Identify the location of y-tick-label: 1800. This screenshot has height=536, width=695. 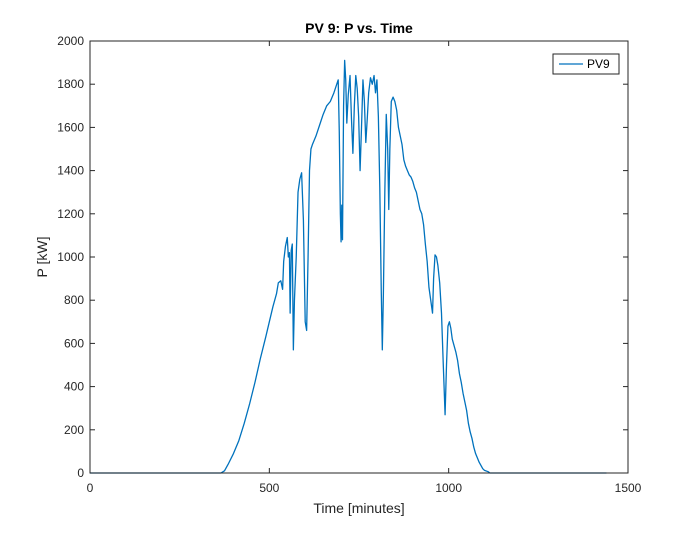
(70, 84).